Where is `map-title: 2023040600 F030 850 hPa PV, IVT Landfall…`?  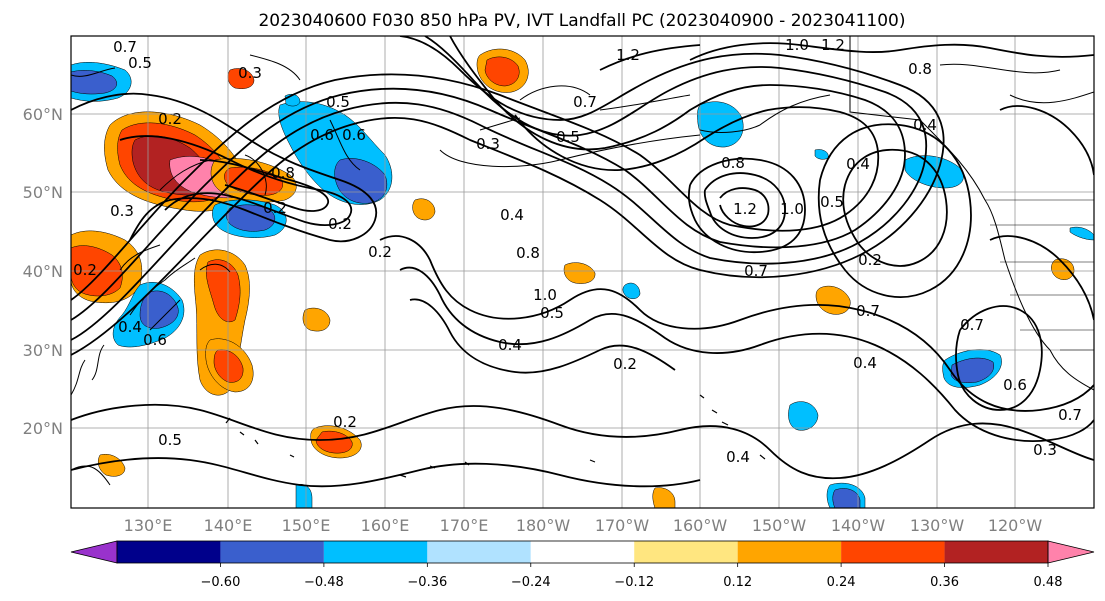 map-title: 2023040600 F030 850 hPa PV, IVT Landfall… is located at coordinates (581, 21).